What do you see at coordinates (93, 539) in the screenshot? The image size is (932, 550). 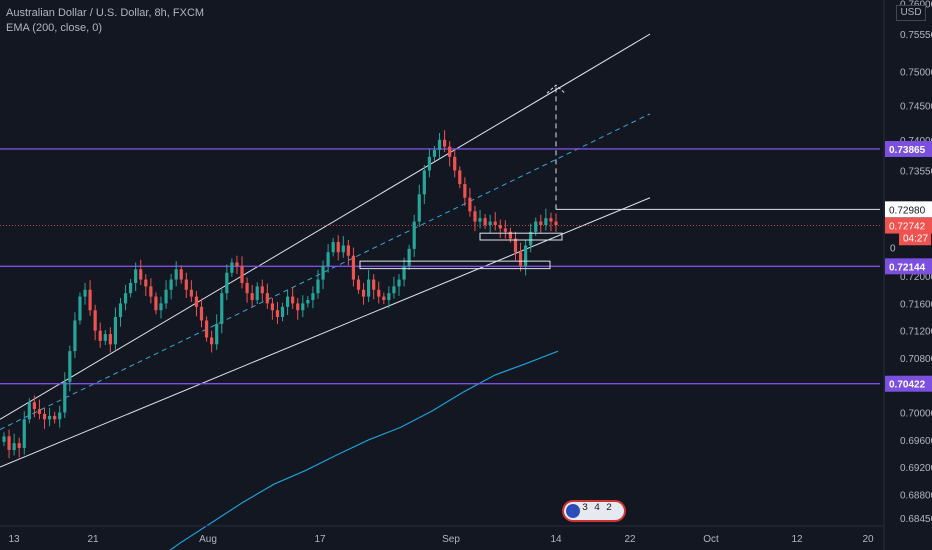 I see `time-tick-label: 21` at bounding box center [93, 539].